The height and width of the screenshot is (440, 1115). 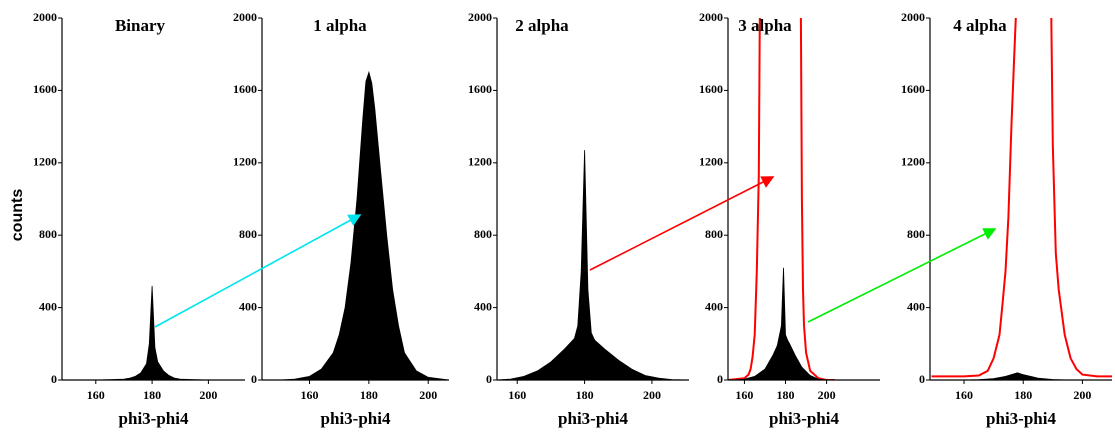 What do you see at coordinates (140, 25) in the screenshot?
I see `panel-title: Binary` at bounding box center [140, 25].